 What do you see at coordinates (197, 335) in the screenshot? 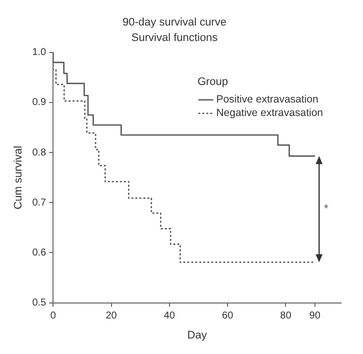
I see `x-axis-title: Day` at bounding box center [197, 335].